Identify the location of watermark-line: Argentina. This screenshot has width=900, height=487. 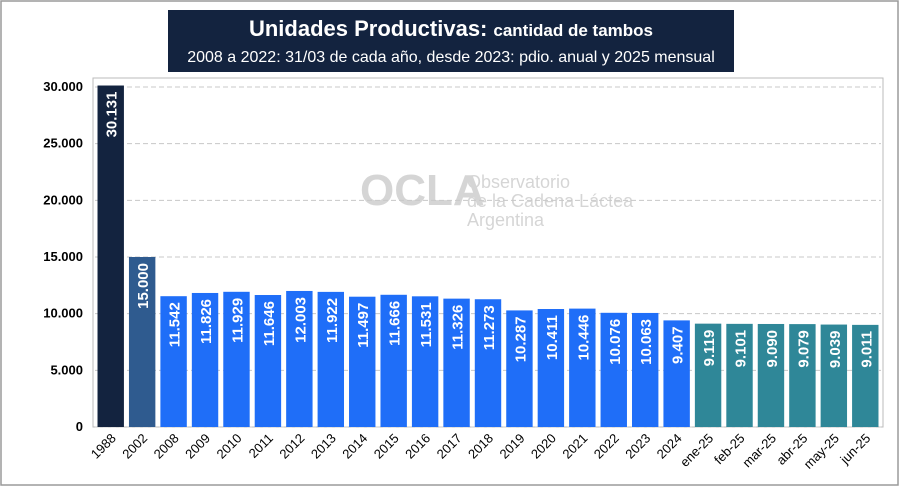
(506, 220).